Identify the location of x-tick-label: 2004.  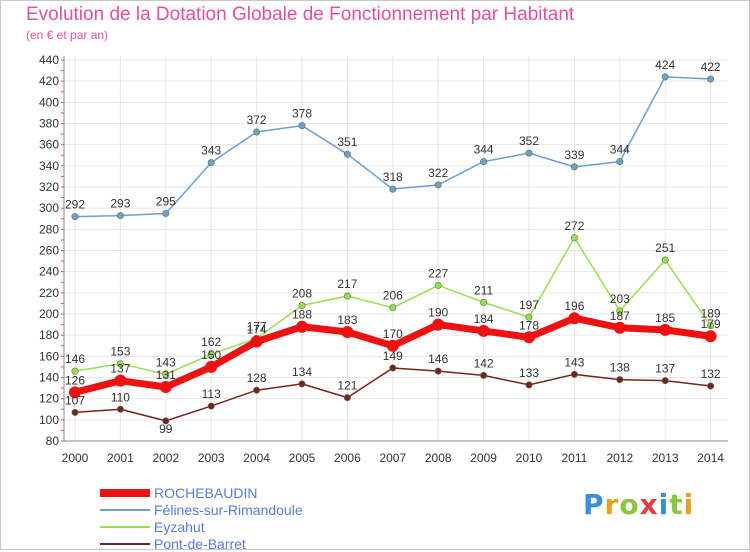
(256, 458).